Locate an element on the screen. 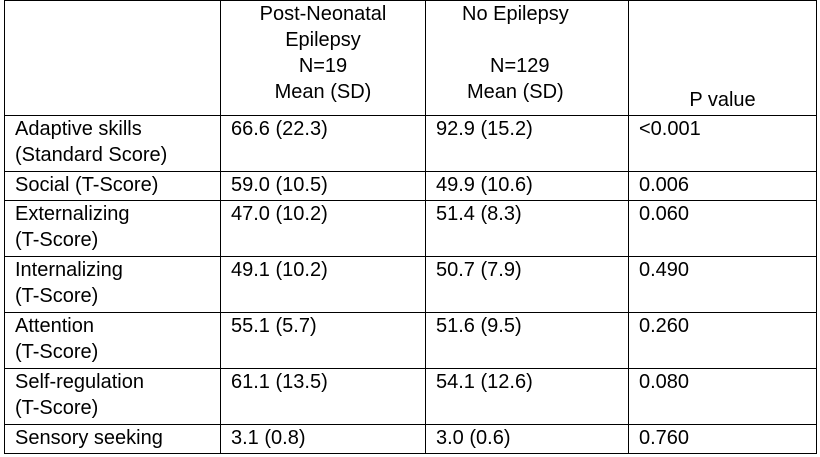  header-p-value: P value is located at coordinates (722, 58).